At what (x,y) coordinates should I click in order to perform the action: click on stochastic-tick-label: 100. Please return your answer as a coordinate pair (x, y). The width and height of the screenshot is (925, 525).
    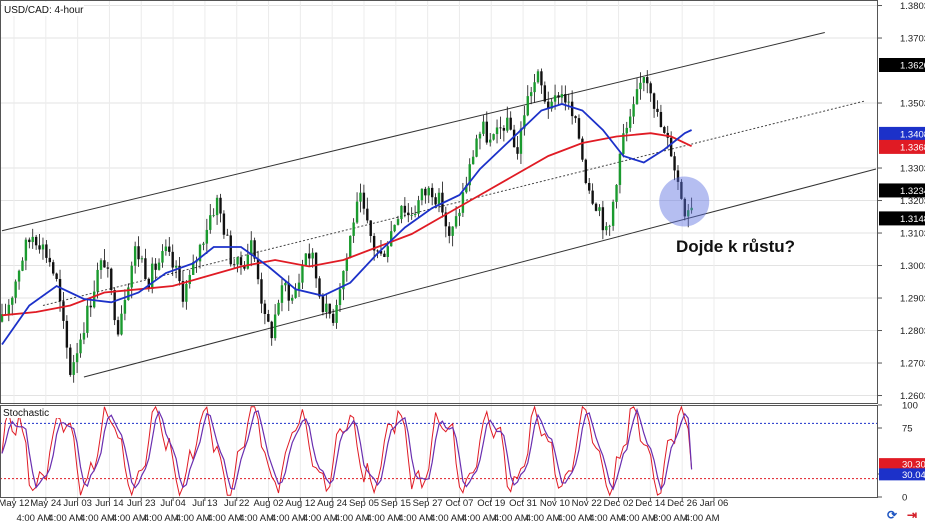
    Looking at the image, I should click on (910, 406).